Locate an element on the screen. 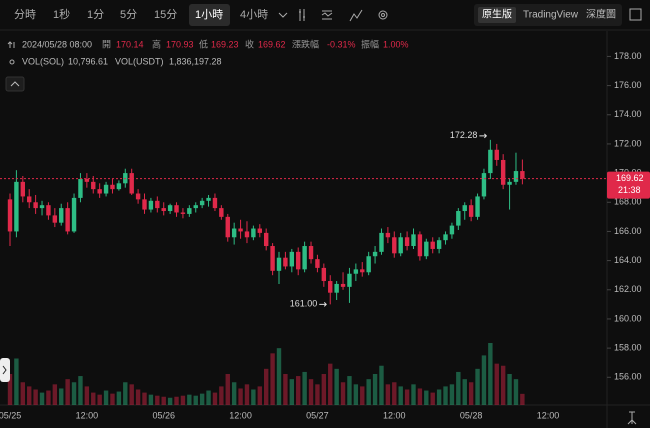 The image size is (650, 428). y-tick-label: 172.00 is located at coordinates (628, 143).